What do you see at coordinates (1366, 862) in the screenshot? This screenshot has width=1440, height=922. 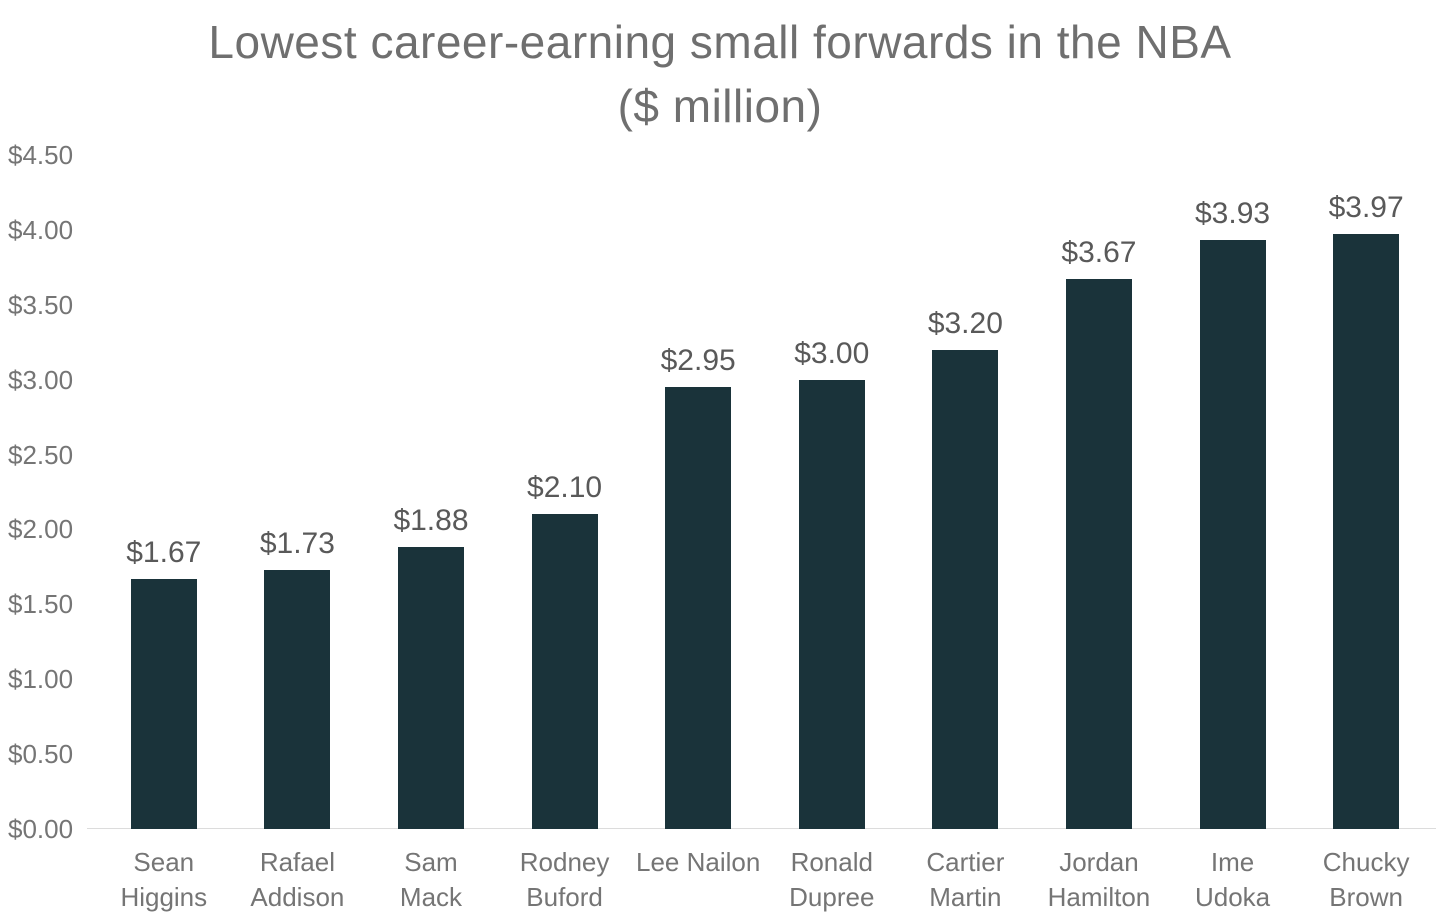 I see `x-axis-label-line: Chucky` at bounding box center [1366, 862].